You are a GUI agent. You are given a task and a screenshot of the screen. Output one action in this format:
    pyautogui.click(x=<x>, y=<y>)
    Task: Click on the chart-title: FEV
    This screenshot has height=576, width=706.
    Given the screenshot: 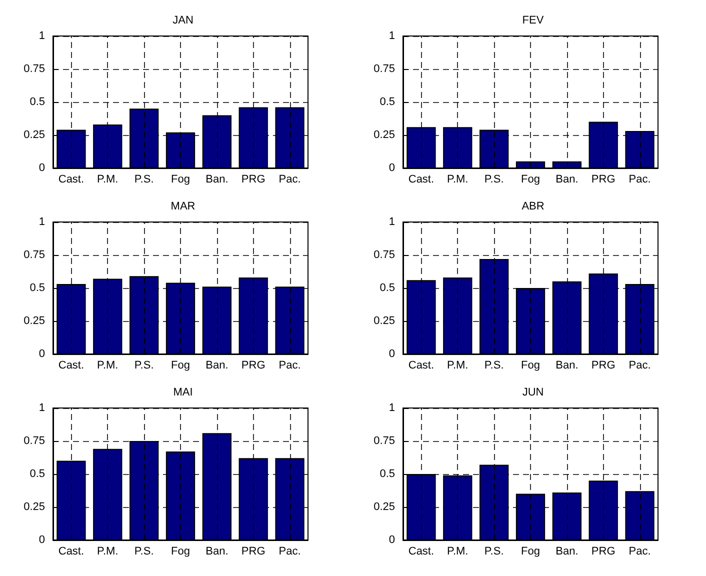 What is the action you would take?
    pyautogui.click(x=533, y=20)
    